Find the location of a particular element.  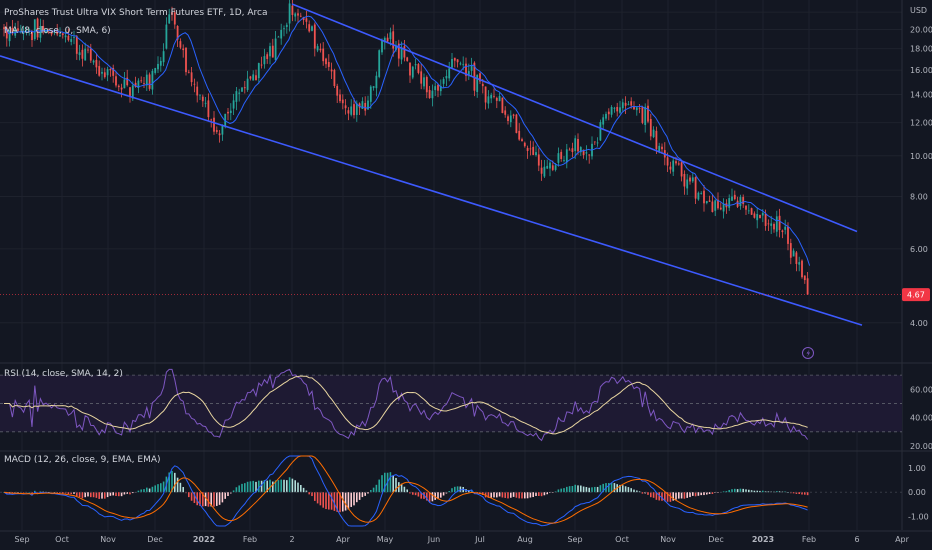

macd-pane is located at coordinates (451, 491).